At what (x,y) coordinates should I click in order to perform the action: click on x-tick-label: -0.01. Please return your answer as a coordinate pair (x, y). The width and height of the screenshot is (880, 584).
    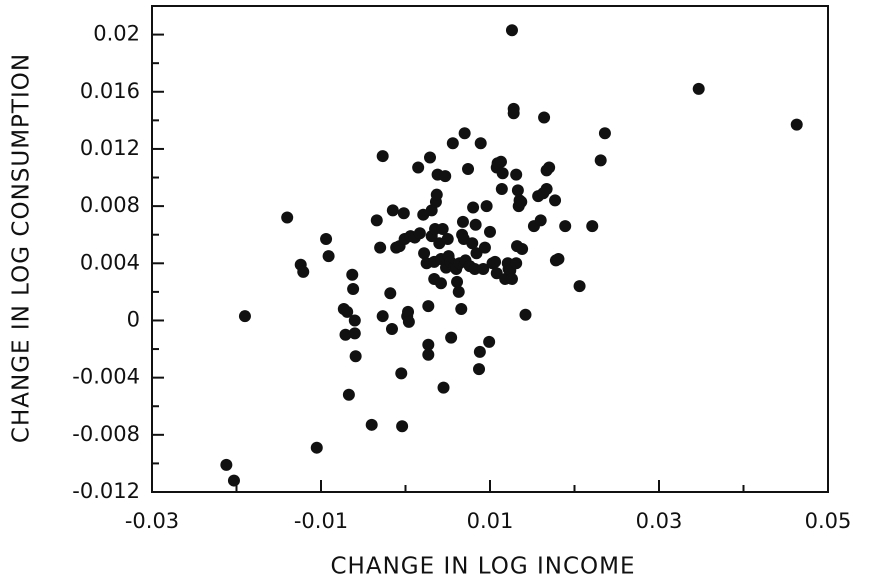
    Looking at the image, I should click on (321, 521).